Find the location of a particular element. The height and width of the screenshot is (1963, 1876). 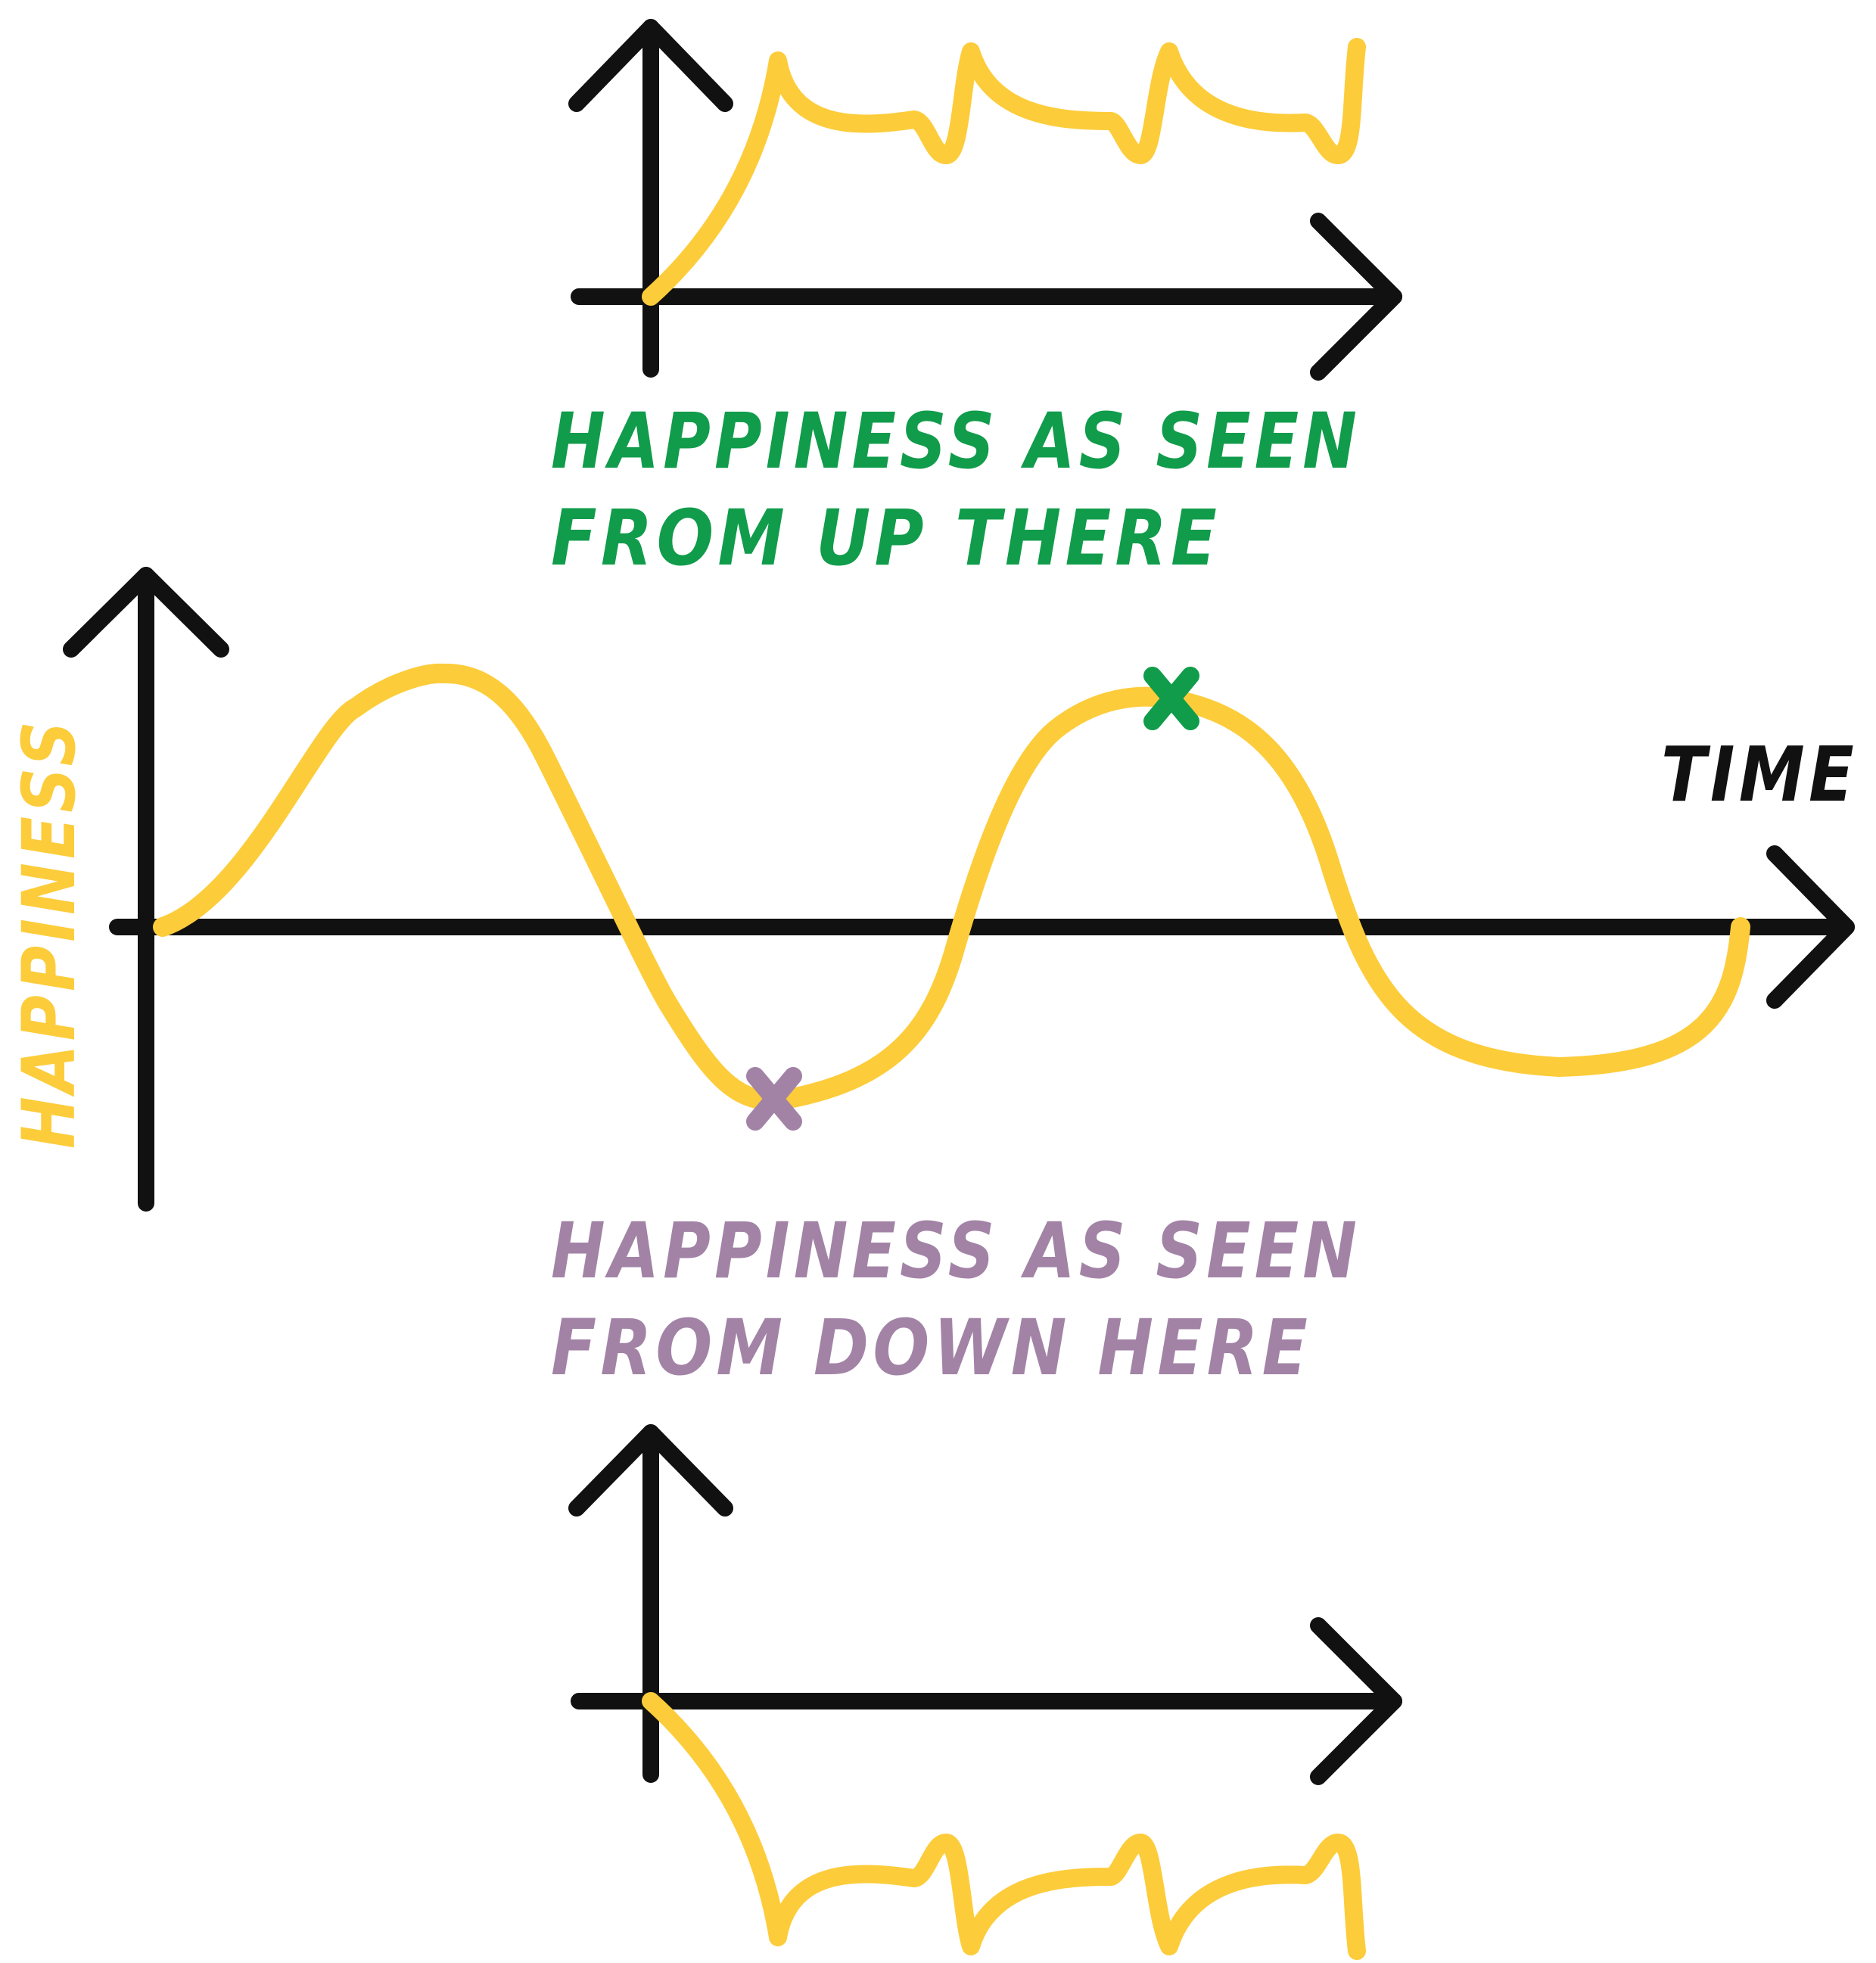

bottom-graph-curve is located at coordinates (1004, 1826).